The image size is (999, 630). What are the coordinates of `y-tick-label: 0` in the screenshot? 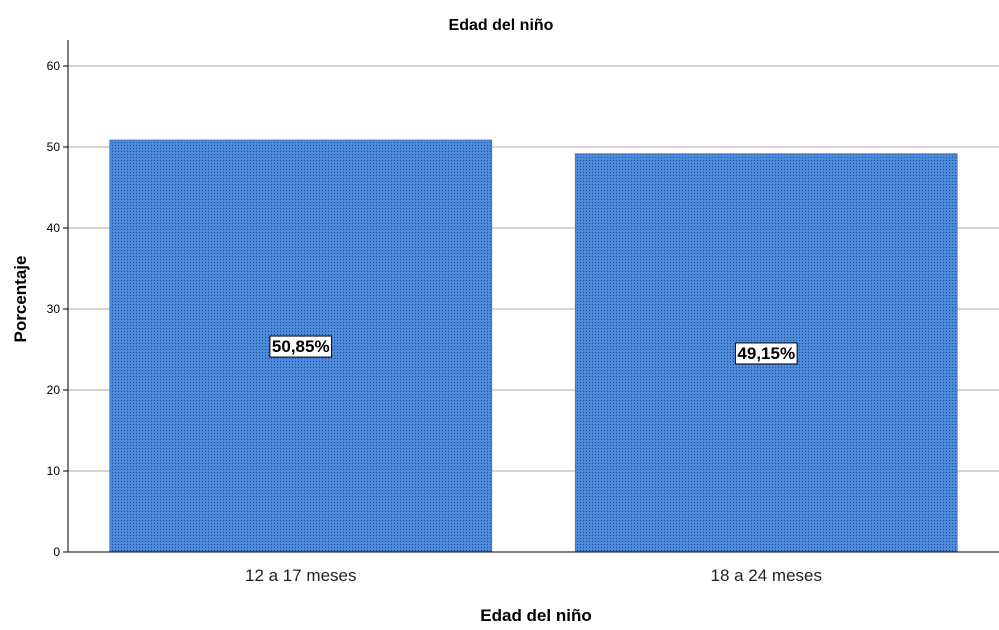 It's located at (56, 552).